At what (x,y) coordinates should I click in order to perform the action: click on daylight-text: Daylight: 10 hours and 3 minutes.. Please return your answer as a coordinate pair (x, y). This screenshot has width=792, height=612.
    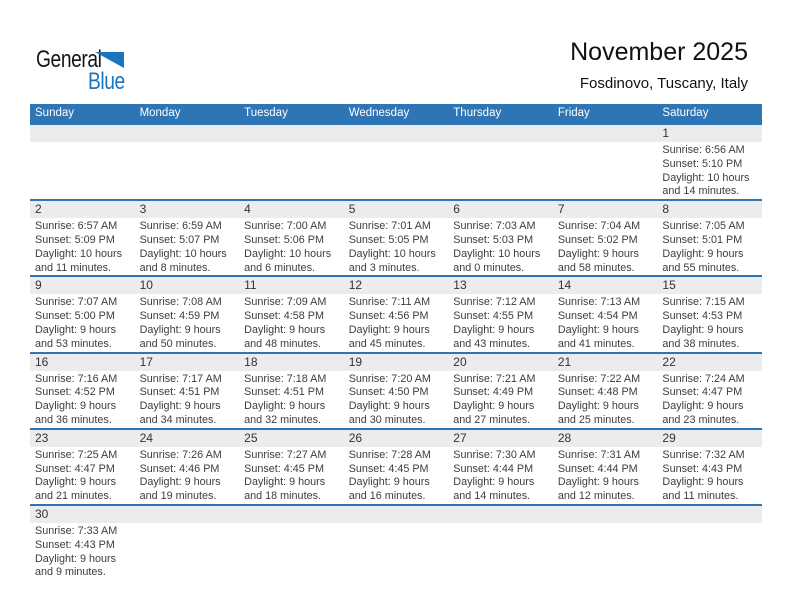
    Looking at the image, I should click on (392, 260).